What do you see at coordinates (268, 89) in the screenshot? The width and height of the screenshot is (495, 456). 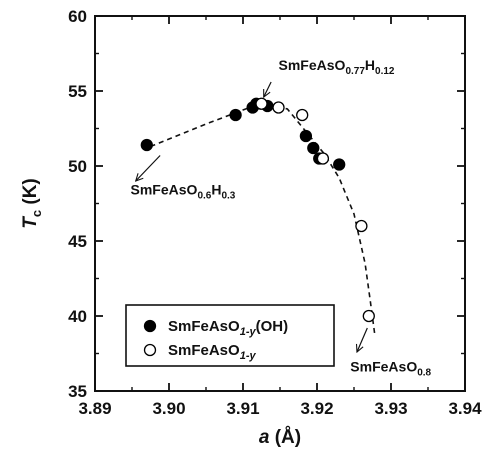 I see `annotation-arrow-top` at bounding box center [268, 89].